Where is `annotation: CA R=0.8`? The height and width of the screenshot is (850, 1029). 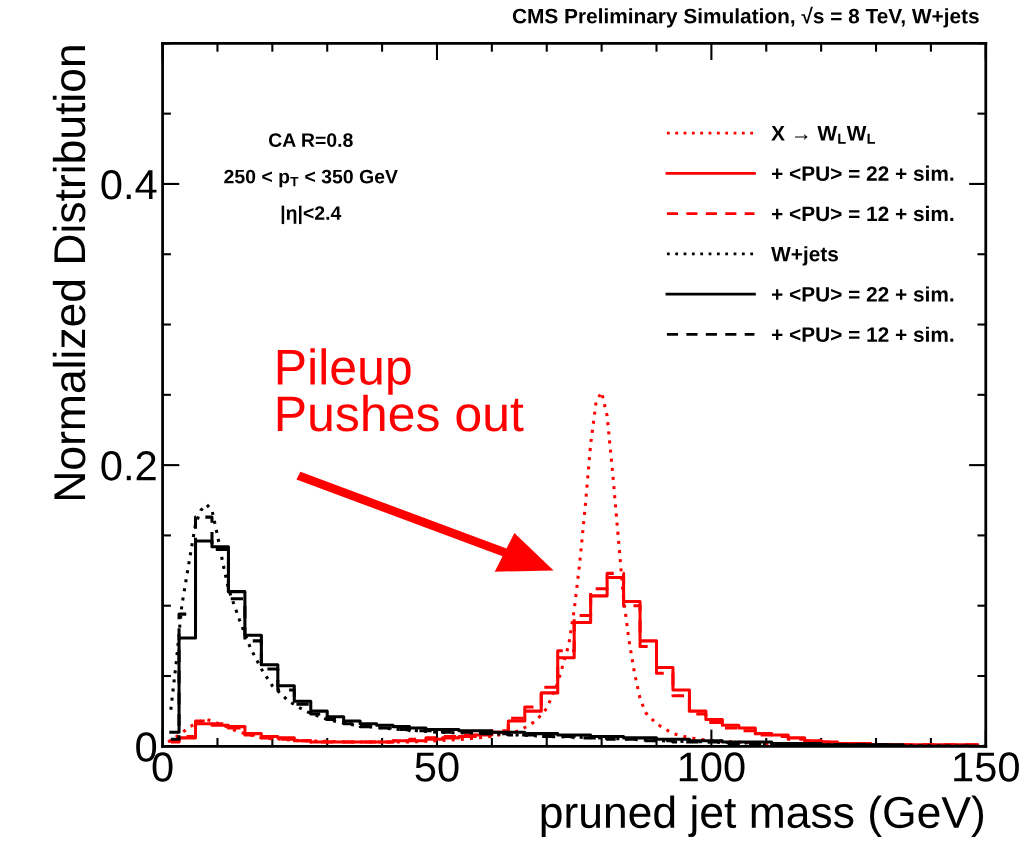
annotation: CA R=0.8 is located at coordinates (310, 140).